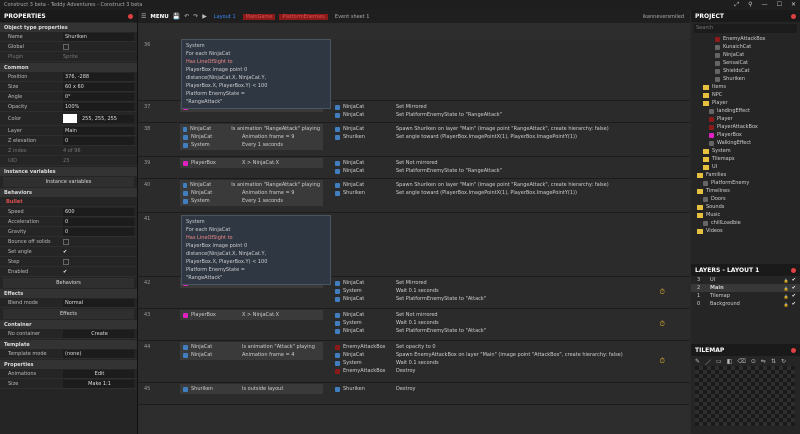 Image resolution: width=800 pixels, height=434 pixels. Describe the element at coordinates (737, 4) in the screenshot. I see `arrow-icon: ⤢` at that location.